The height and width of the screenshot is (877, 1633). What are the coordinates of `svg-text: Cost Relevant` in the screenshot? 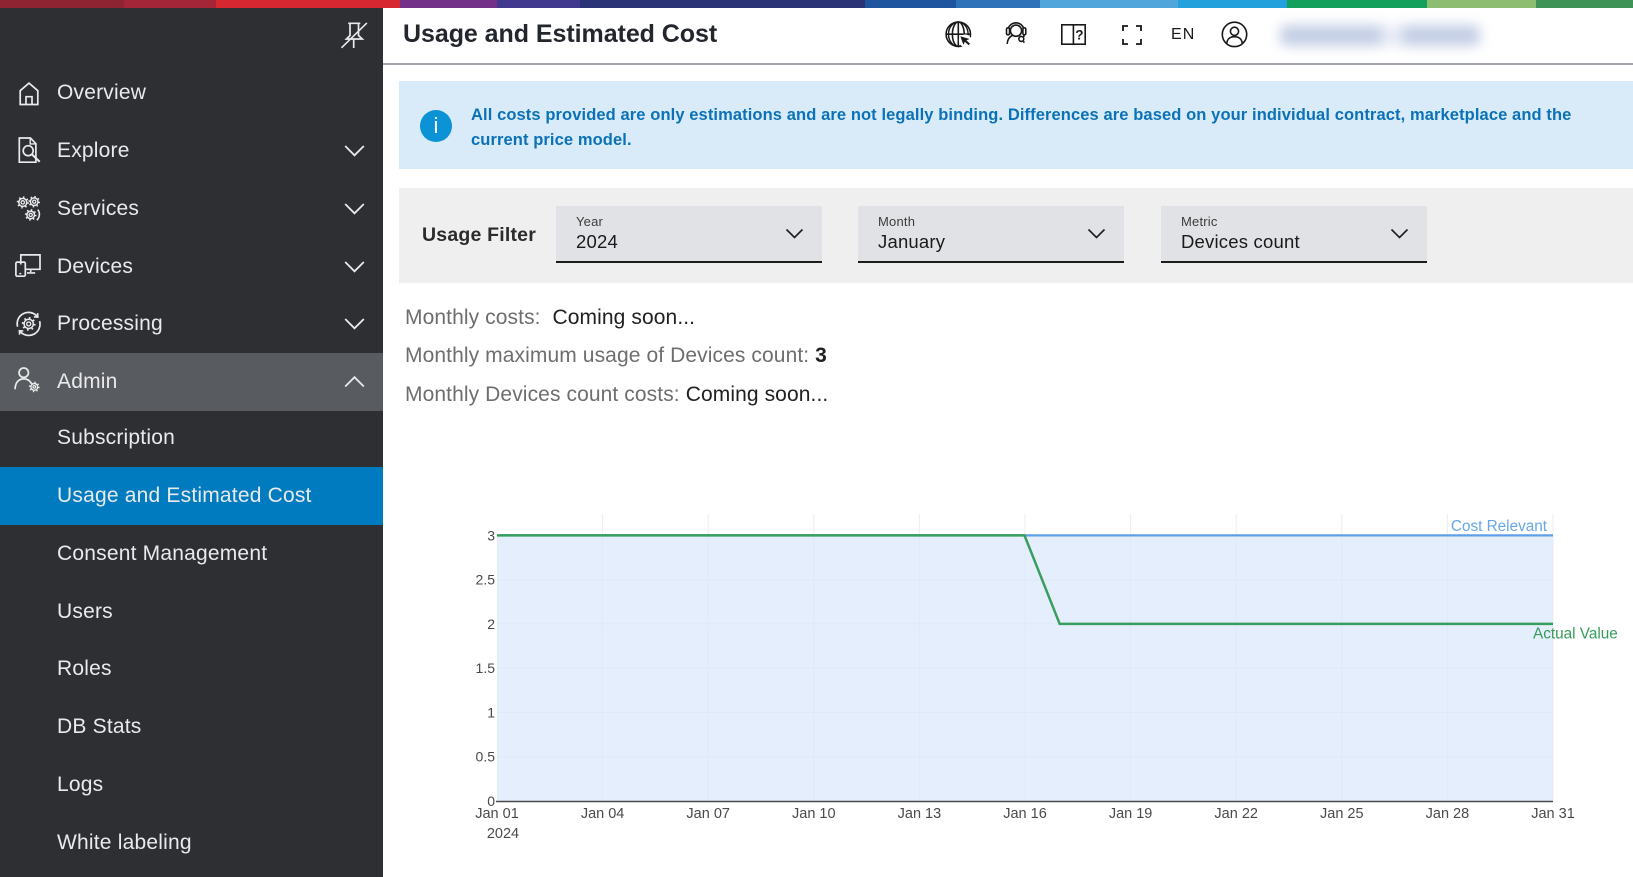 It's located at (1499, 526).